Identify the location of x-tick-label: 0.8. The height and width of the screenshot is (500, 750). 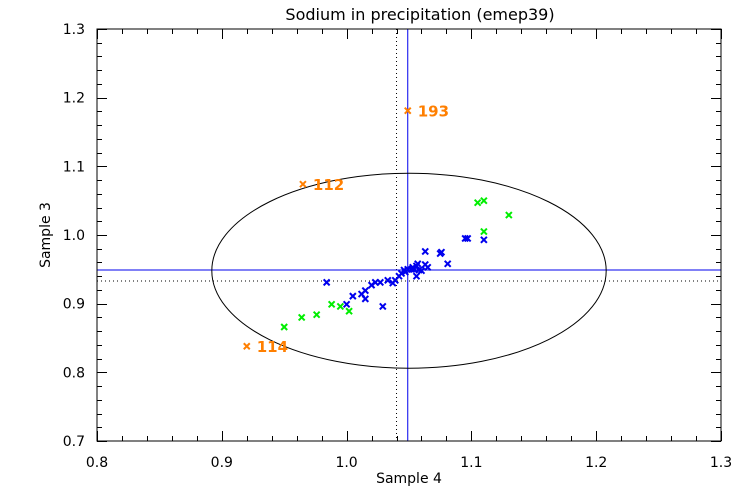
(97, 463).